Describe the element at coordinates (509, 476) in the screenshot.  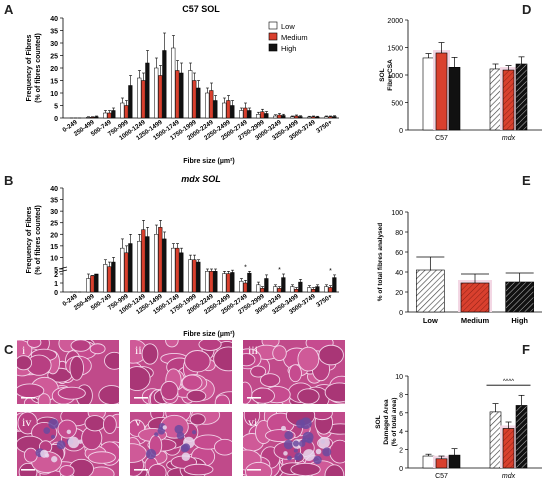
I see `group-label: mdx` at that location.